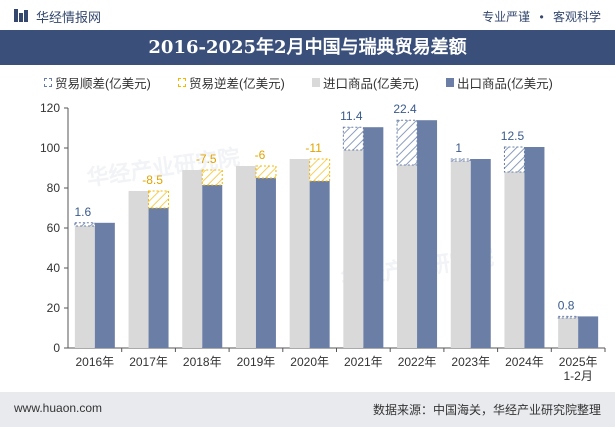 Image resolution: width=615 pixels, height=427 pixels. I want to click on chart-title: 2016-2025年2月中国与瑞典贸易差额, so click(307, 47).